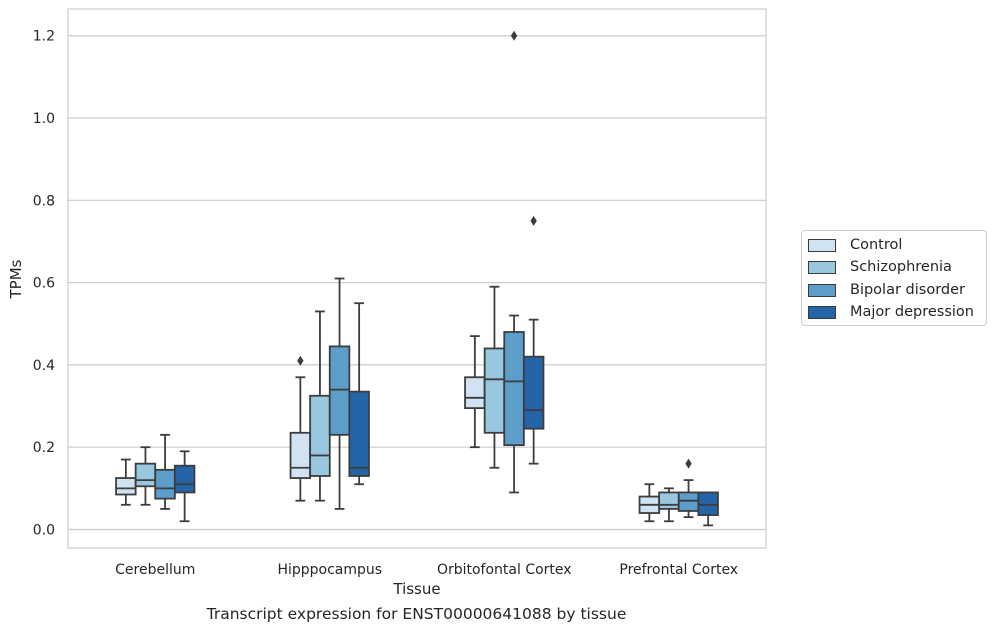 This screenshot has height=634, width=997. I want to click on legend-label-schizophrenia: Schizophrenia, so click(901, 267).